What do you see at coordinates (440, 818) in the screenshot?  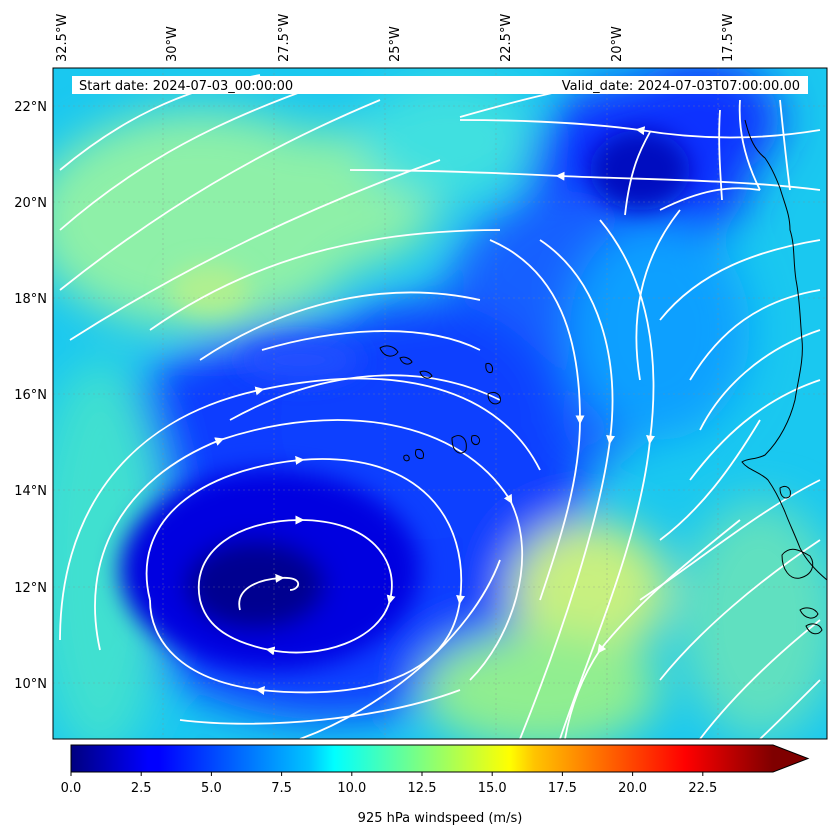 I see `colorbar-label: 925 hPa windspeed (m/s)` at bounding box center [440, 818].